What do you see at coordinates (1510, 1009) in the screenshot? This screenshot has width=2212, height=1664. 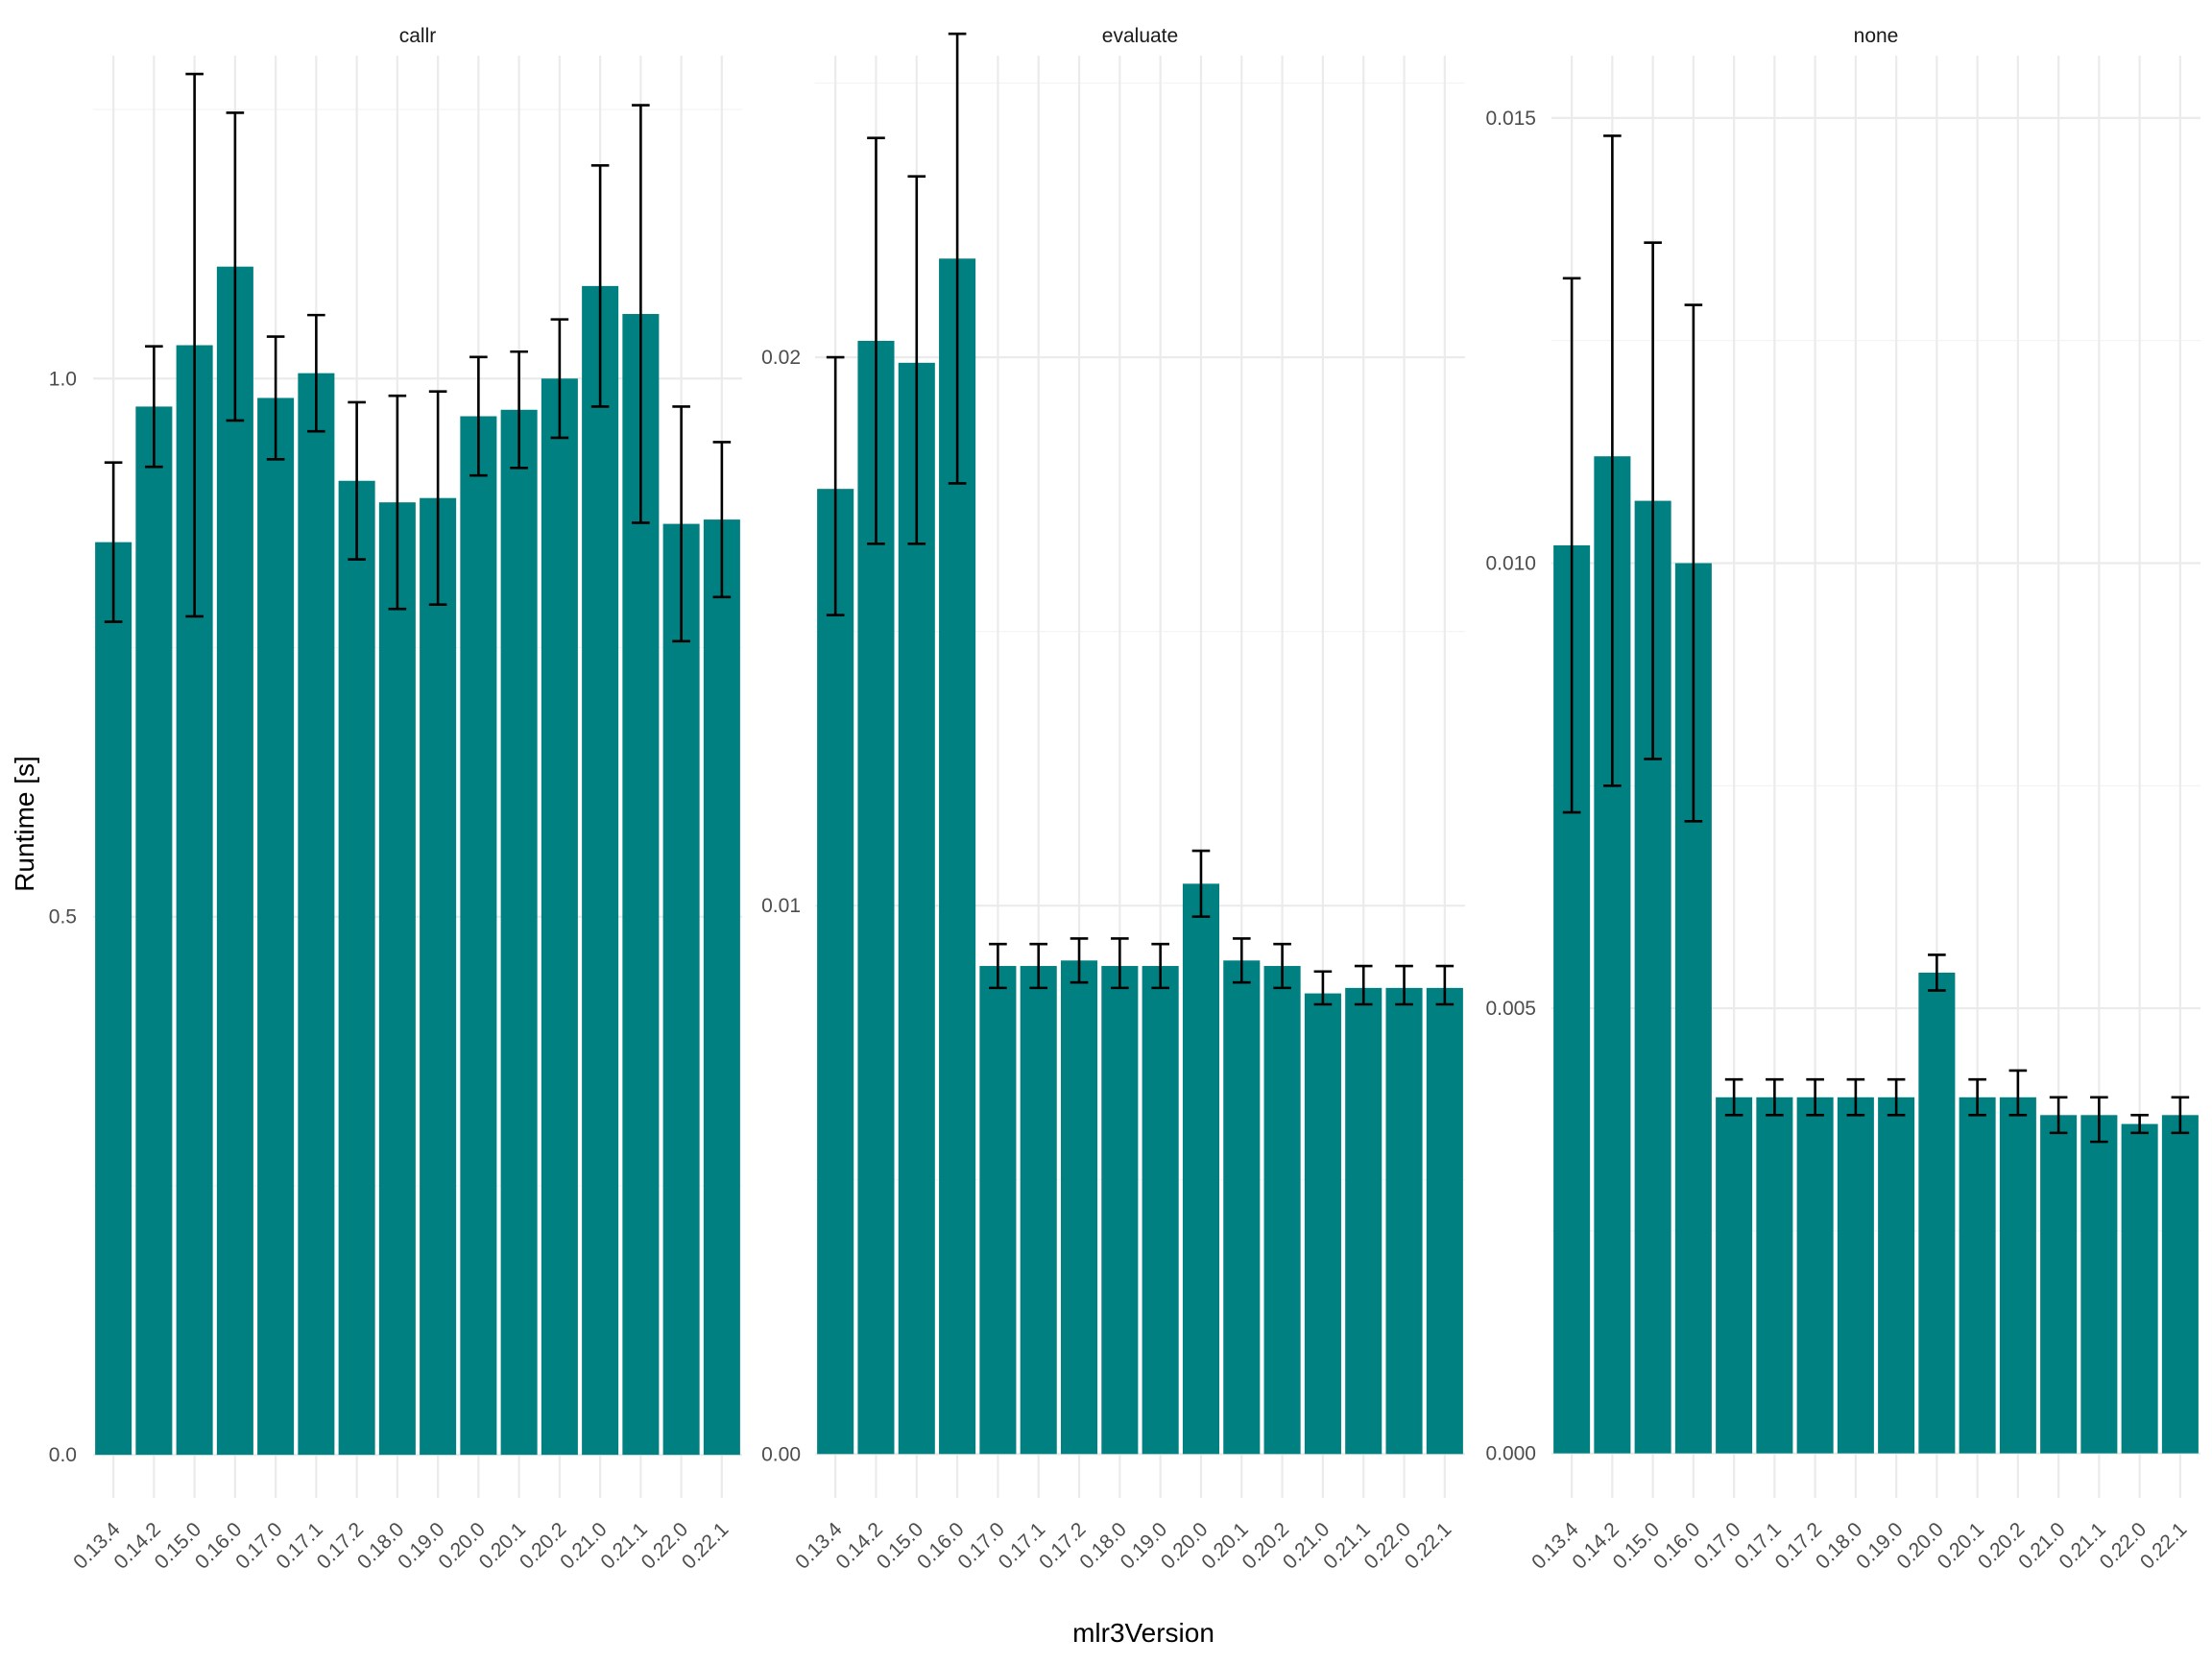 I see `y-tick-label: 0.005` at bounding box center [1510, 1009].